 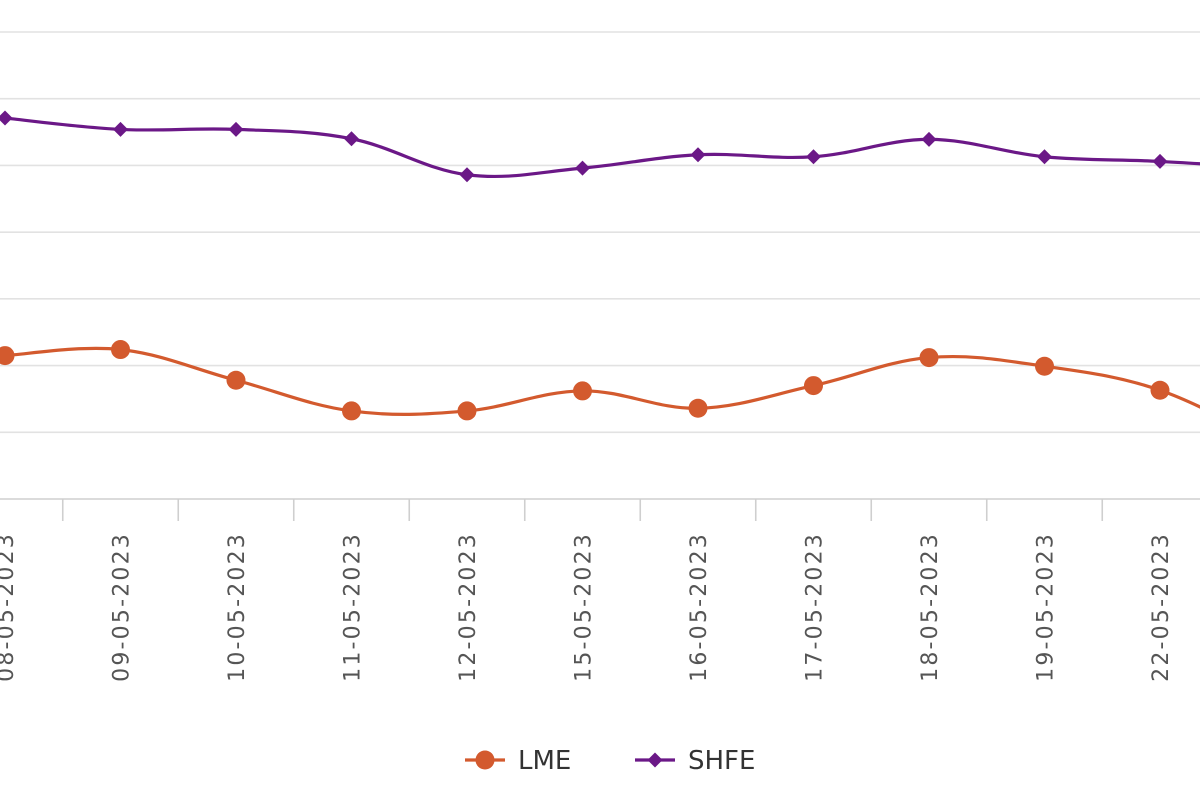 What do you see at coordinates (721, 761) in the screenshot?
I see `legend-label: SHFE` at bounding box center [721, 761].